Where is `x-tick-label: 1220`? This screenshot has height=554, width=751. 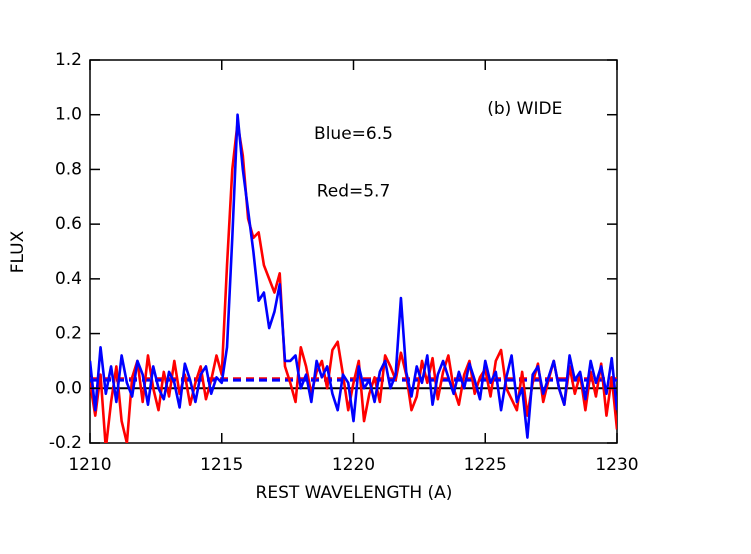 x-tick-label: 1220 is located at coordinates (353, 465).